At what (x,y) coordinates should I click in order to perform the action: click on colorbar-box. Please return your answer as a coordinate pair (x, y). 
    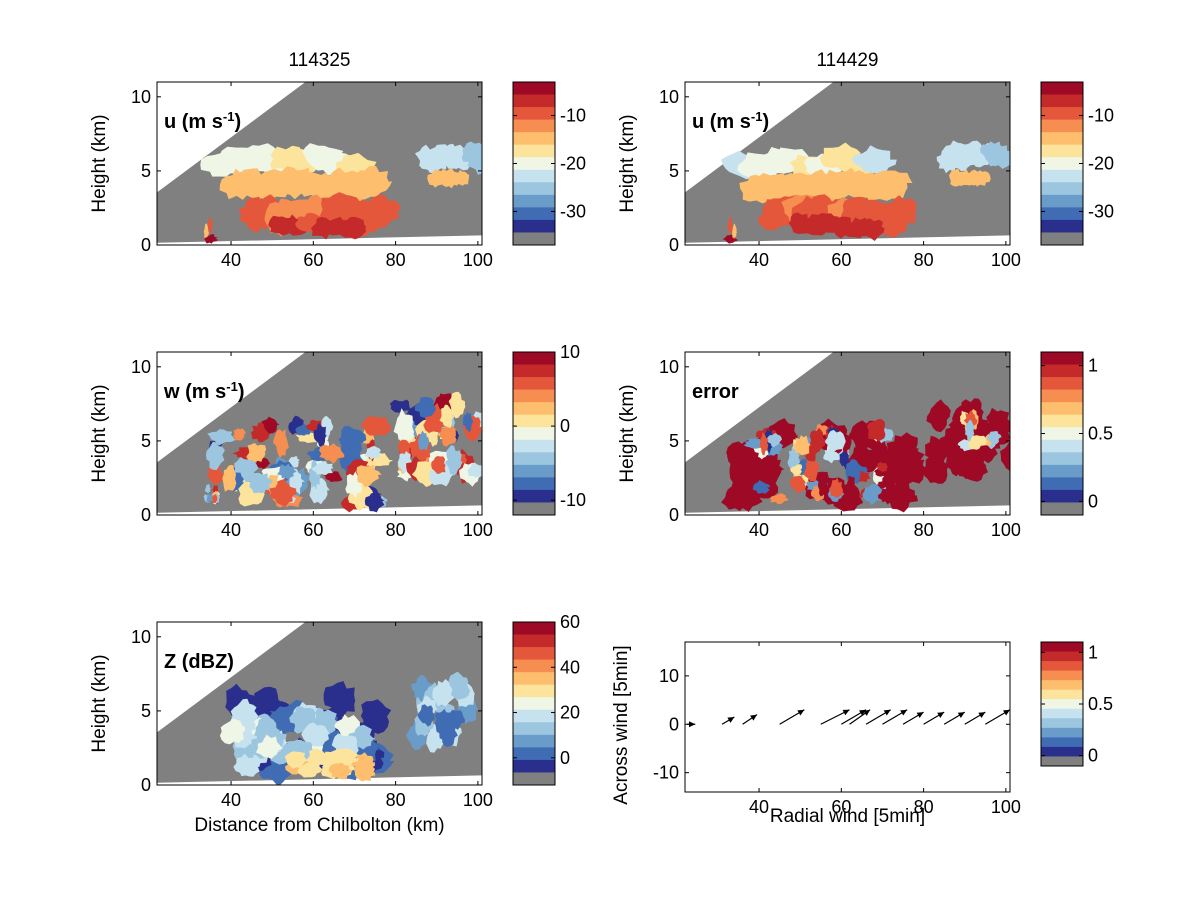
    Looking at the image, I should click on (534, 703).